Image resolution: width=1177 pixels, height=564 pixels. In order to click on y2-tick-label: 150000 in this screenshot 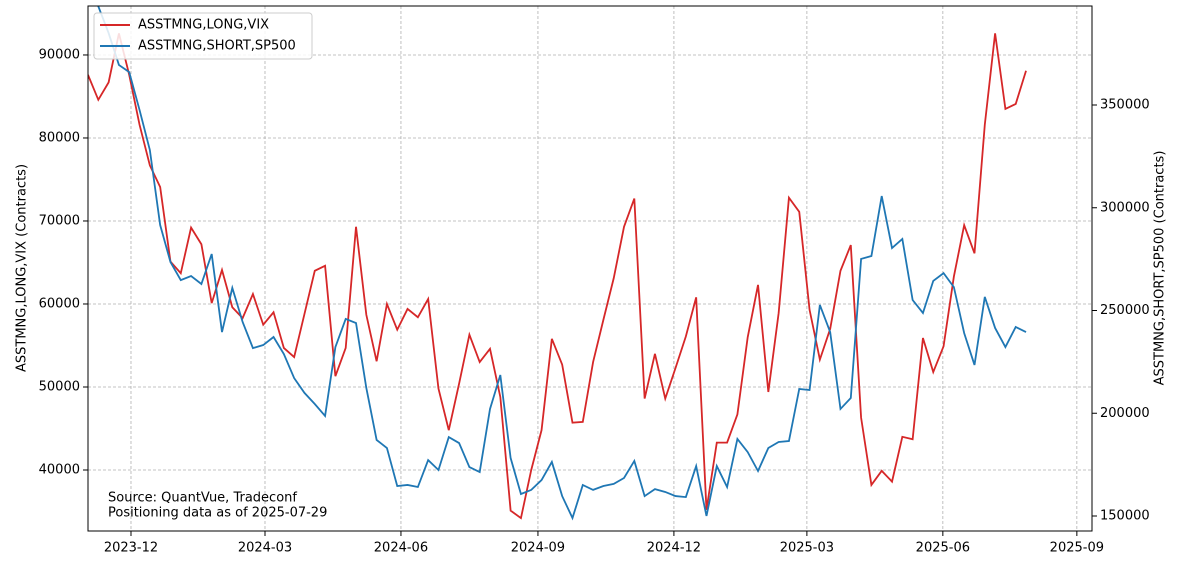, I will do `click(1125, 515)`.